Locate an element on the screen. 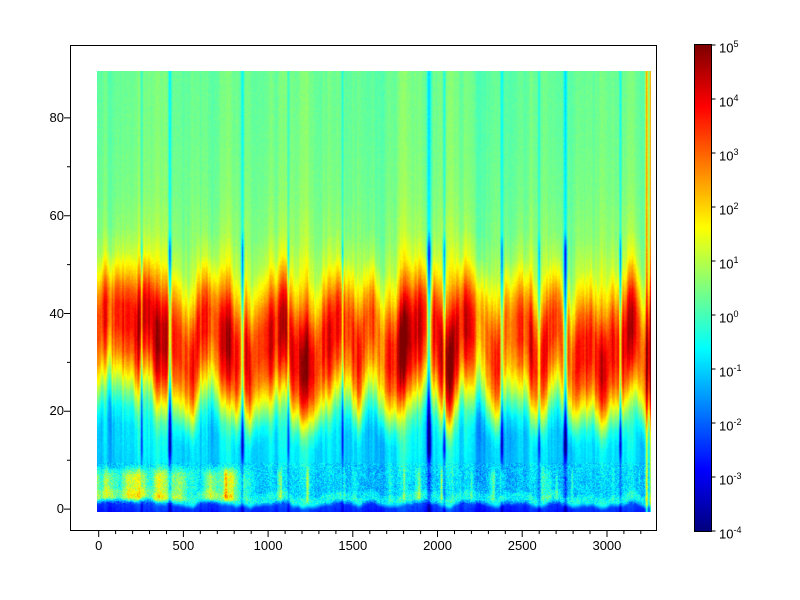 The width and height of the screenshot is (800, 600). colorbar-tick-label: 10⁻⁴ is located at coordinates (730, 533).